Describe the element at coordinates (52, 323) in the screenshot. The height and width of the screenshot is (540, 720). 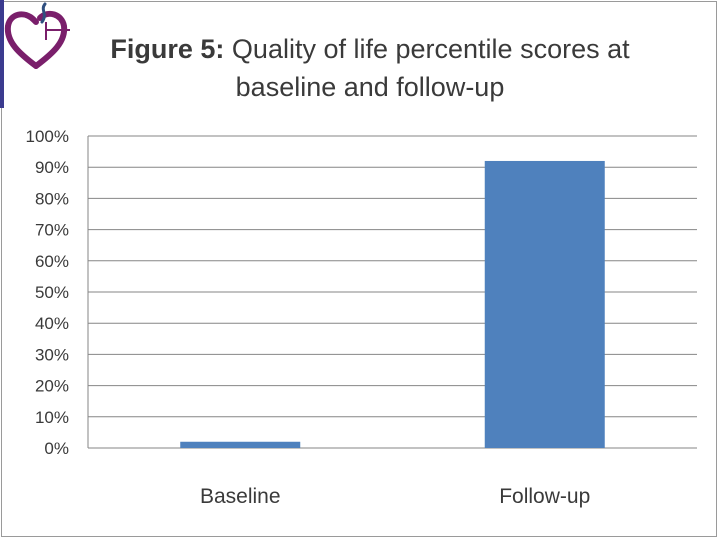
I see `y-tick-label-40: 40%` at that location.